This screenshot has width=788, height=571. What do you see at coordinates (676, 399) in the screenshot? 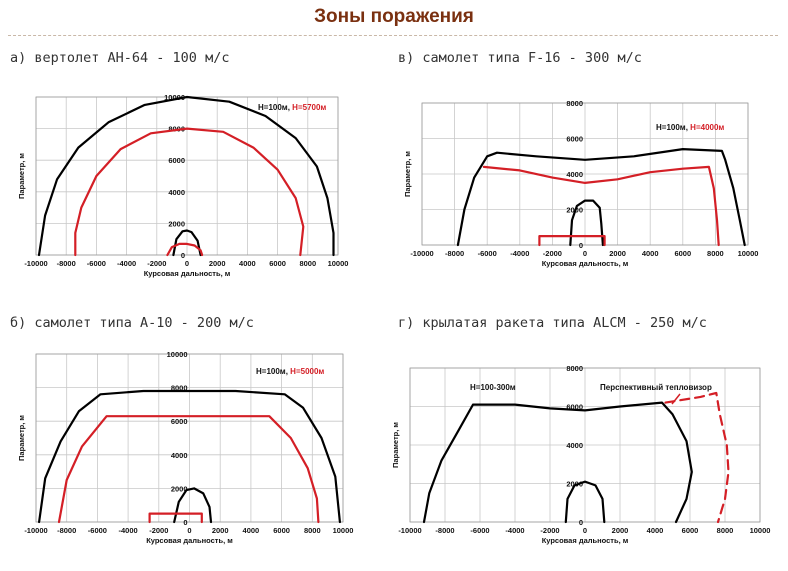
I see `legend-pointer` at bounding box center [676, 399].